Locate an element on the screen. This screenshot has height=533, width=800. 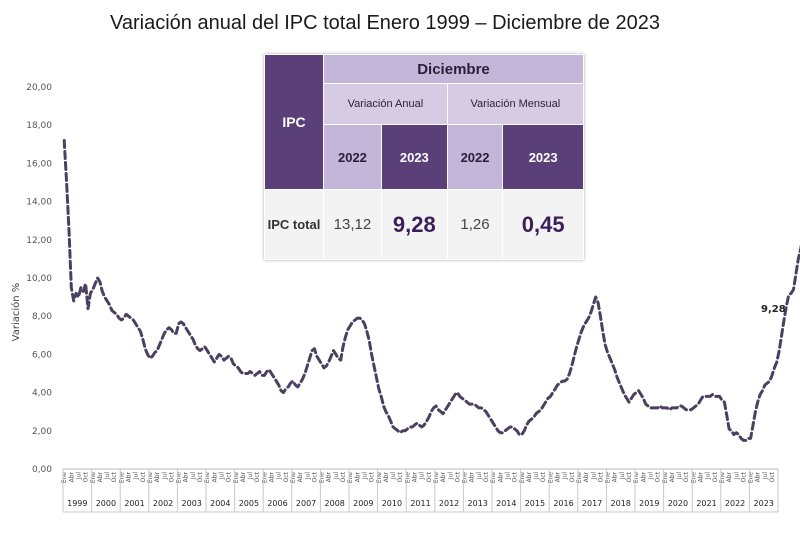
x-year-label: 2004 is located at coordinates (220, 503).